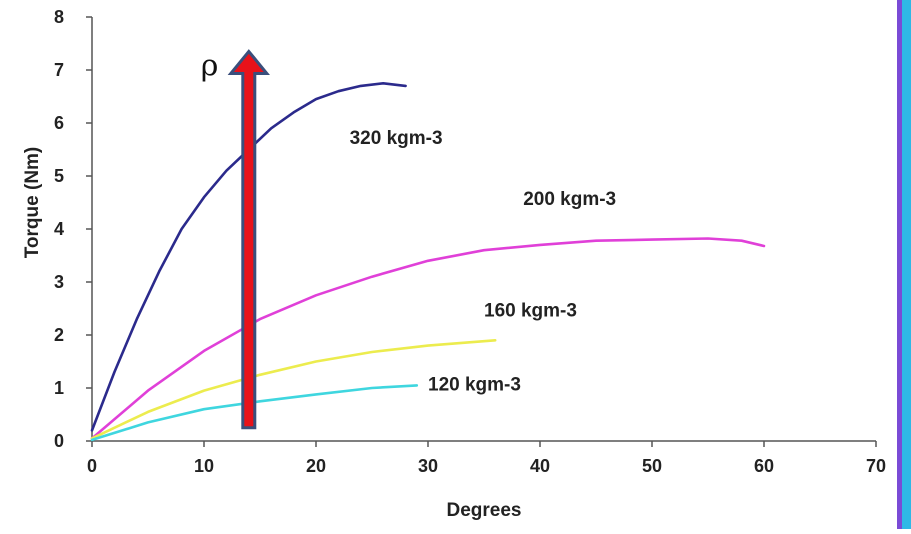  What do you see at coordinates (428, 466) in the screenshot?
I see `x-tick-label: 30` at bounding box center [428, 466].